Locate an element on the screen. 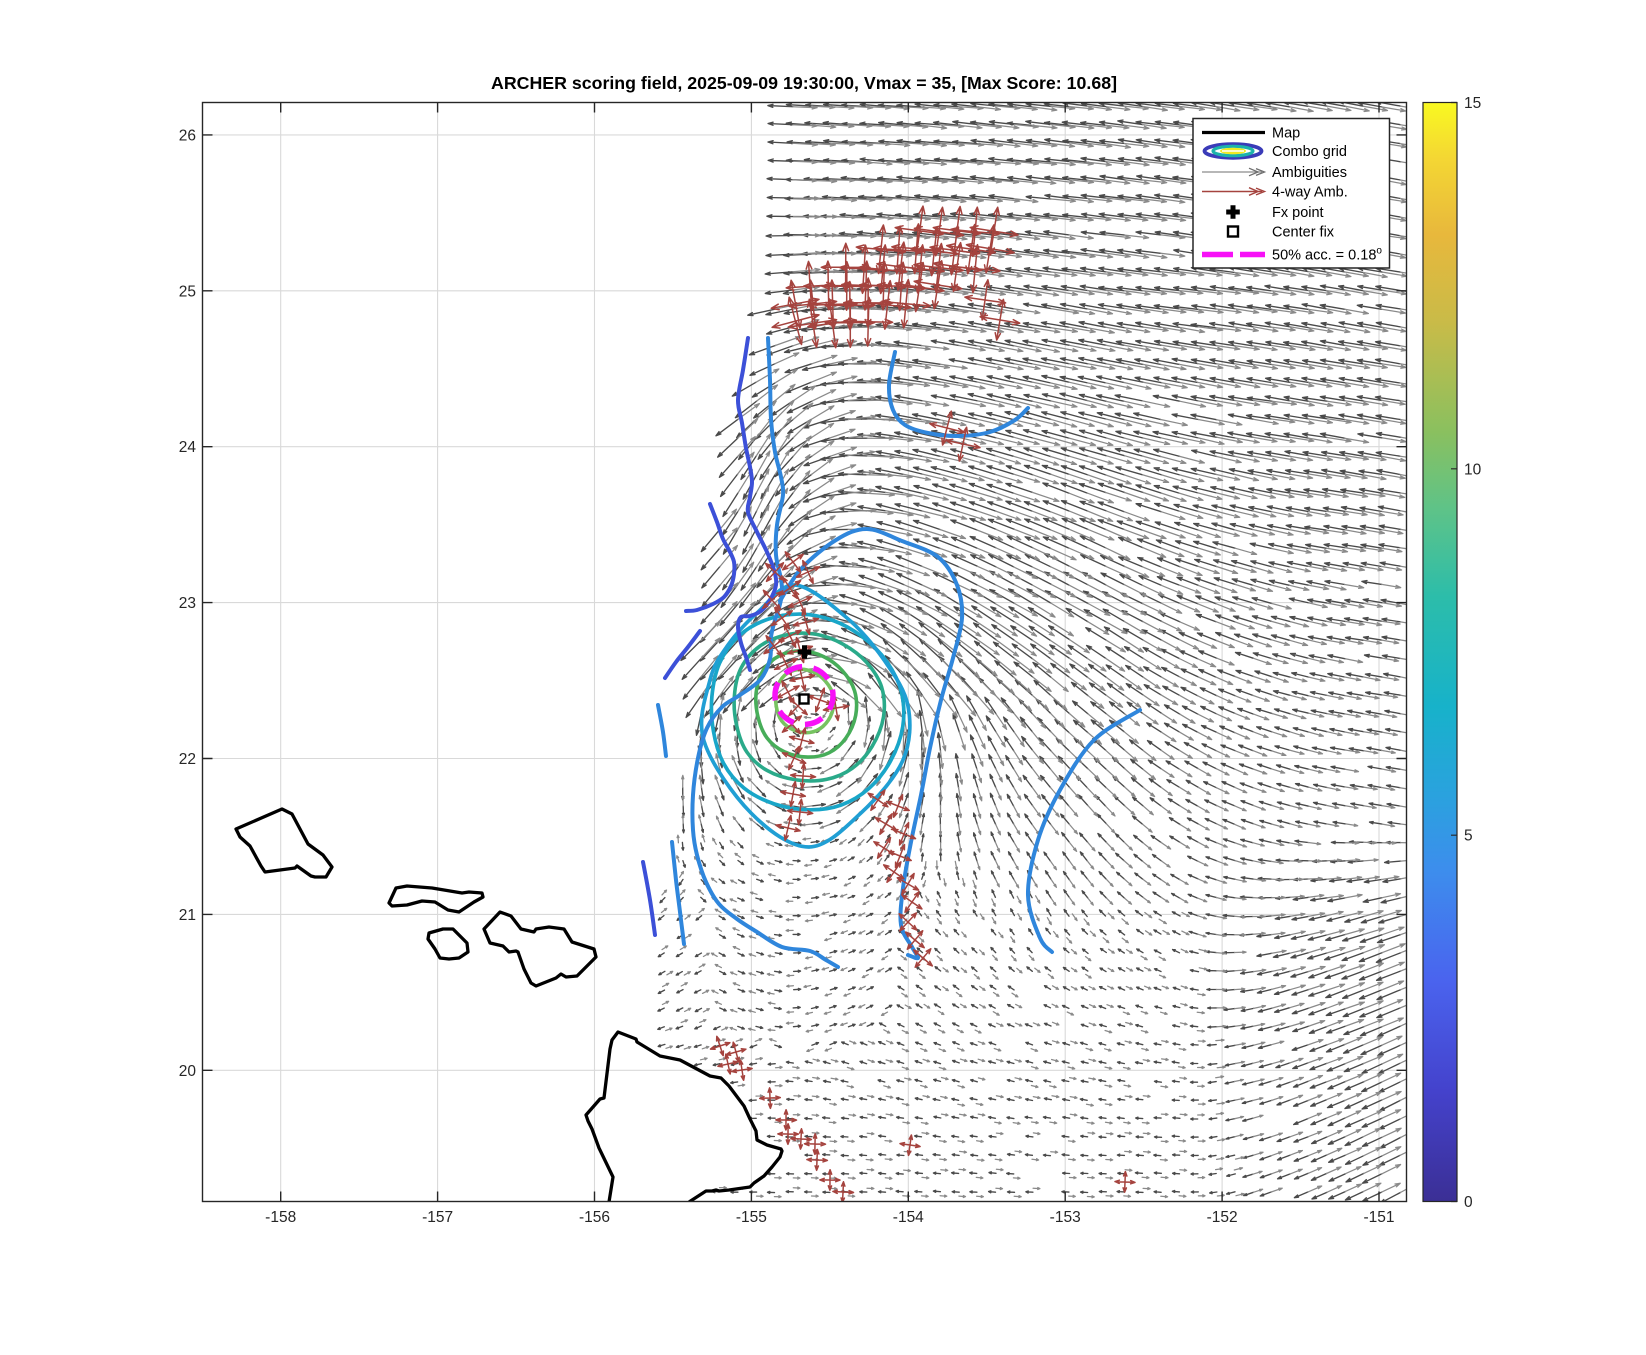 The width and height of the screenshot is (1646, 1355). svg-text: 22 is located at coordinates (187, 759).